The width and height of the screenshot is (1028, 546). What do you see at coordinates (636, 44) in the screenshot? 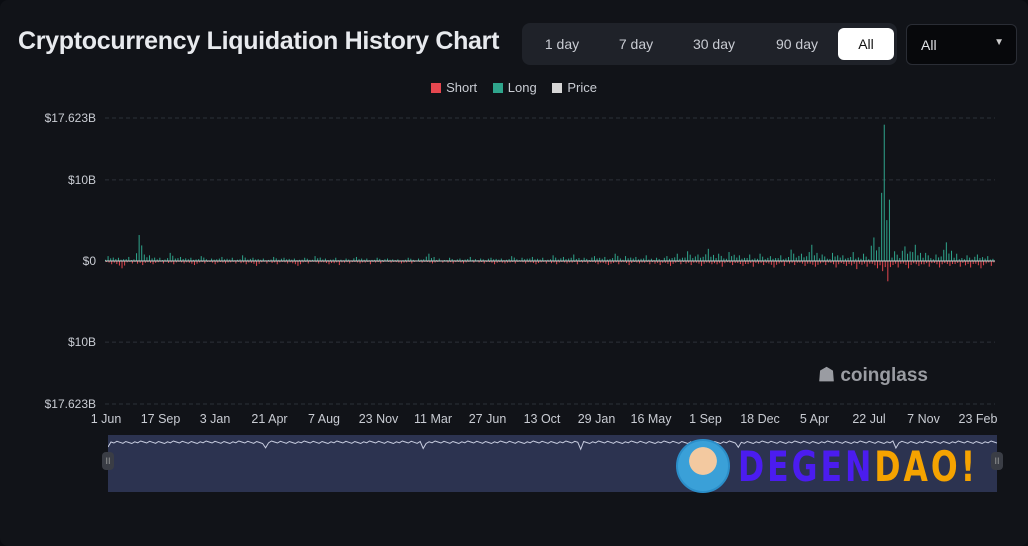
I see `tab-7-day: 7 day` at bounding box center [636, 44].